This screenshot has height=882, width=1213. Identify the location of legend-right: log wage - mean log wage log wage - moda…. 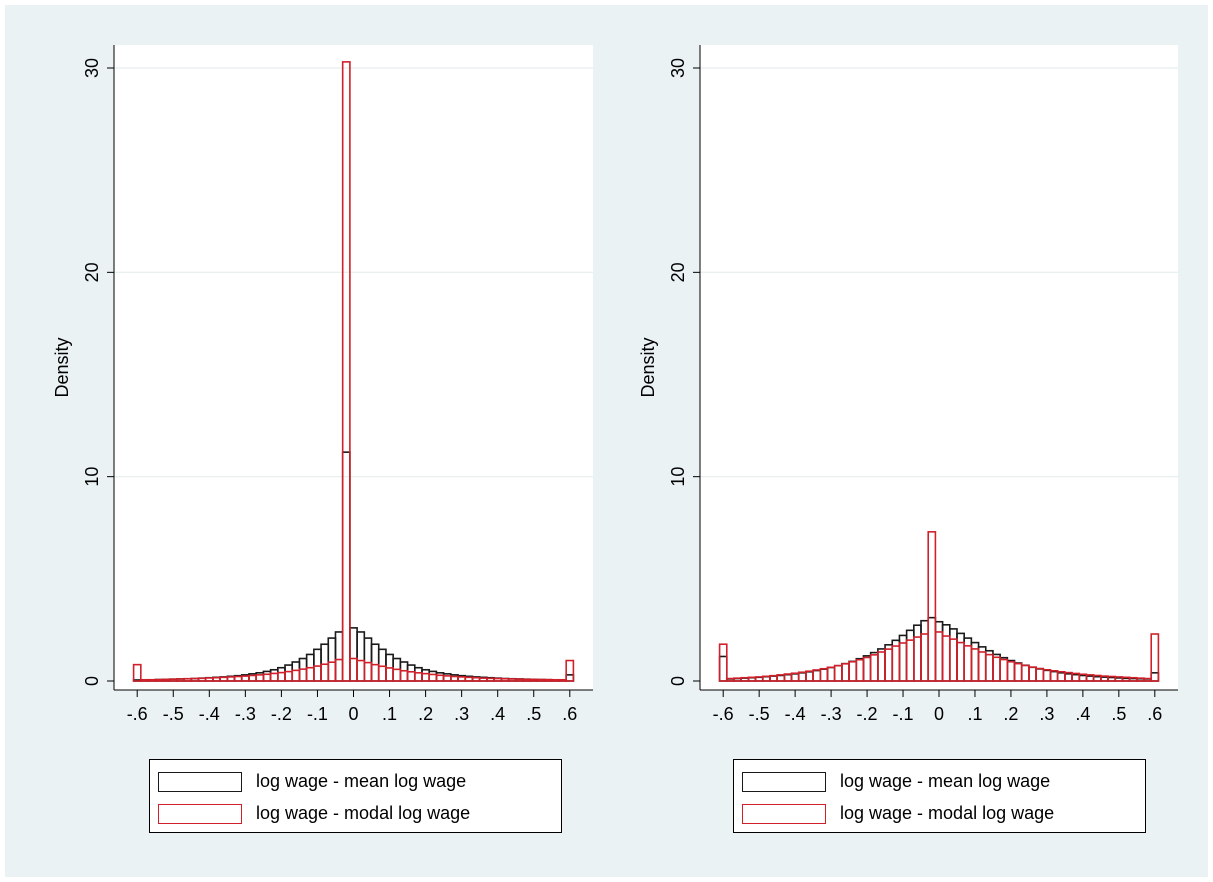
(939, 796).